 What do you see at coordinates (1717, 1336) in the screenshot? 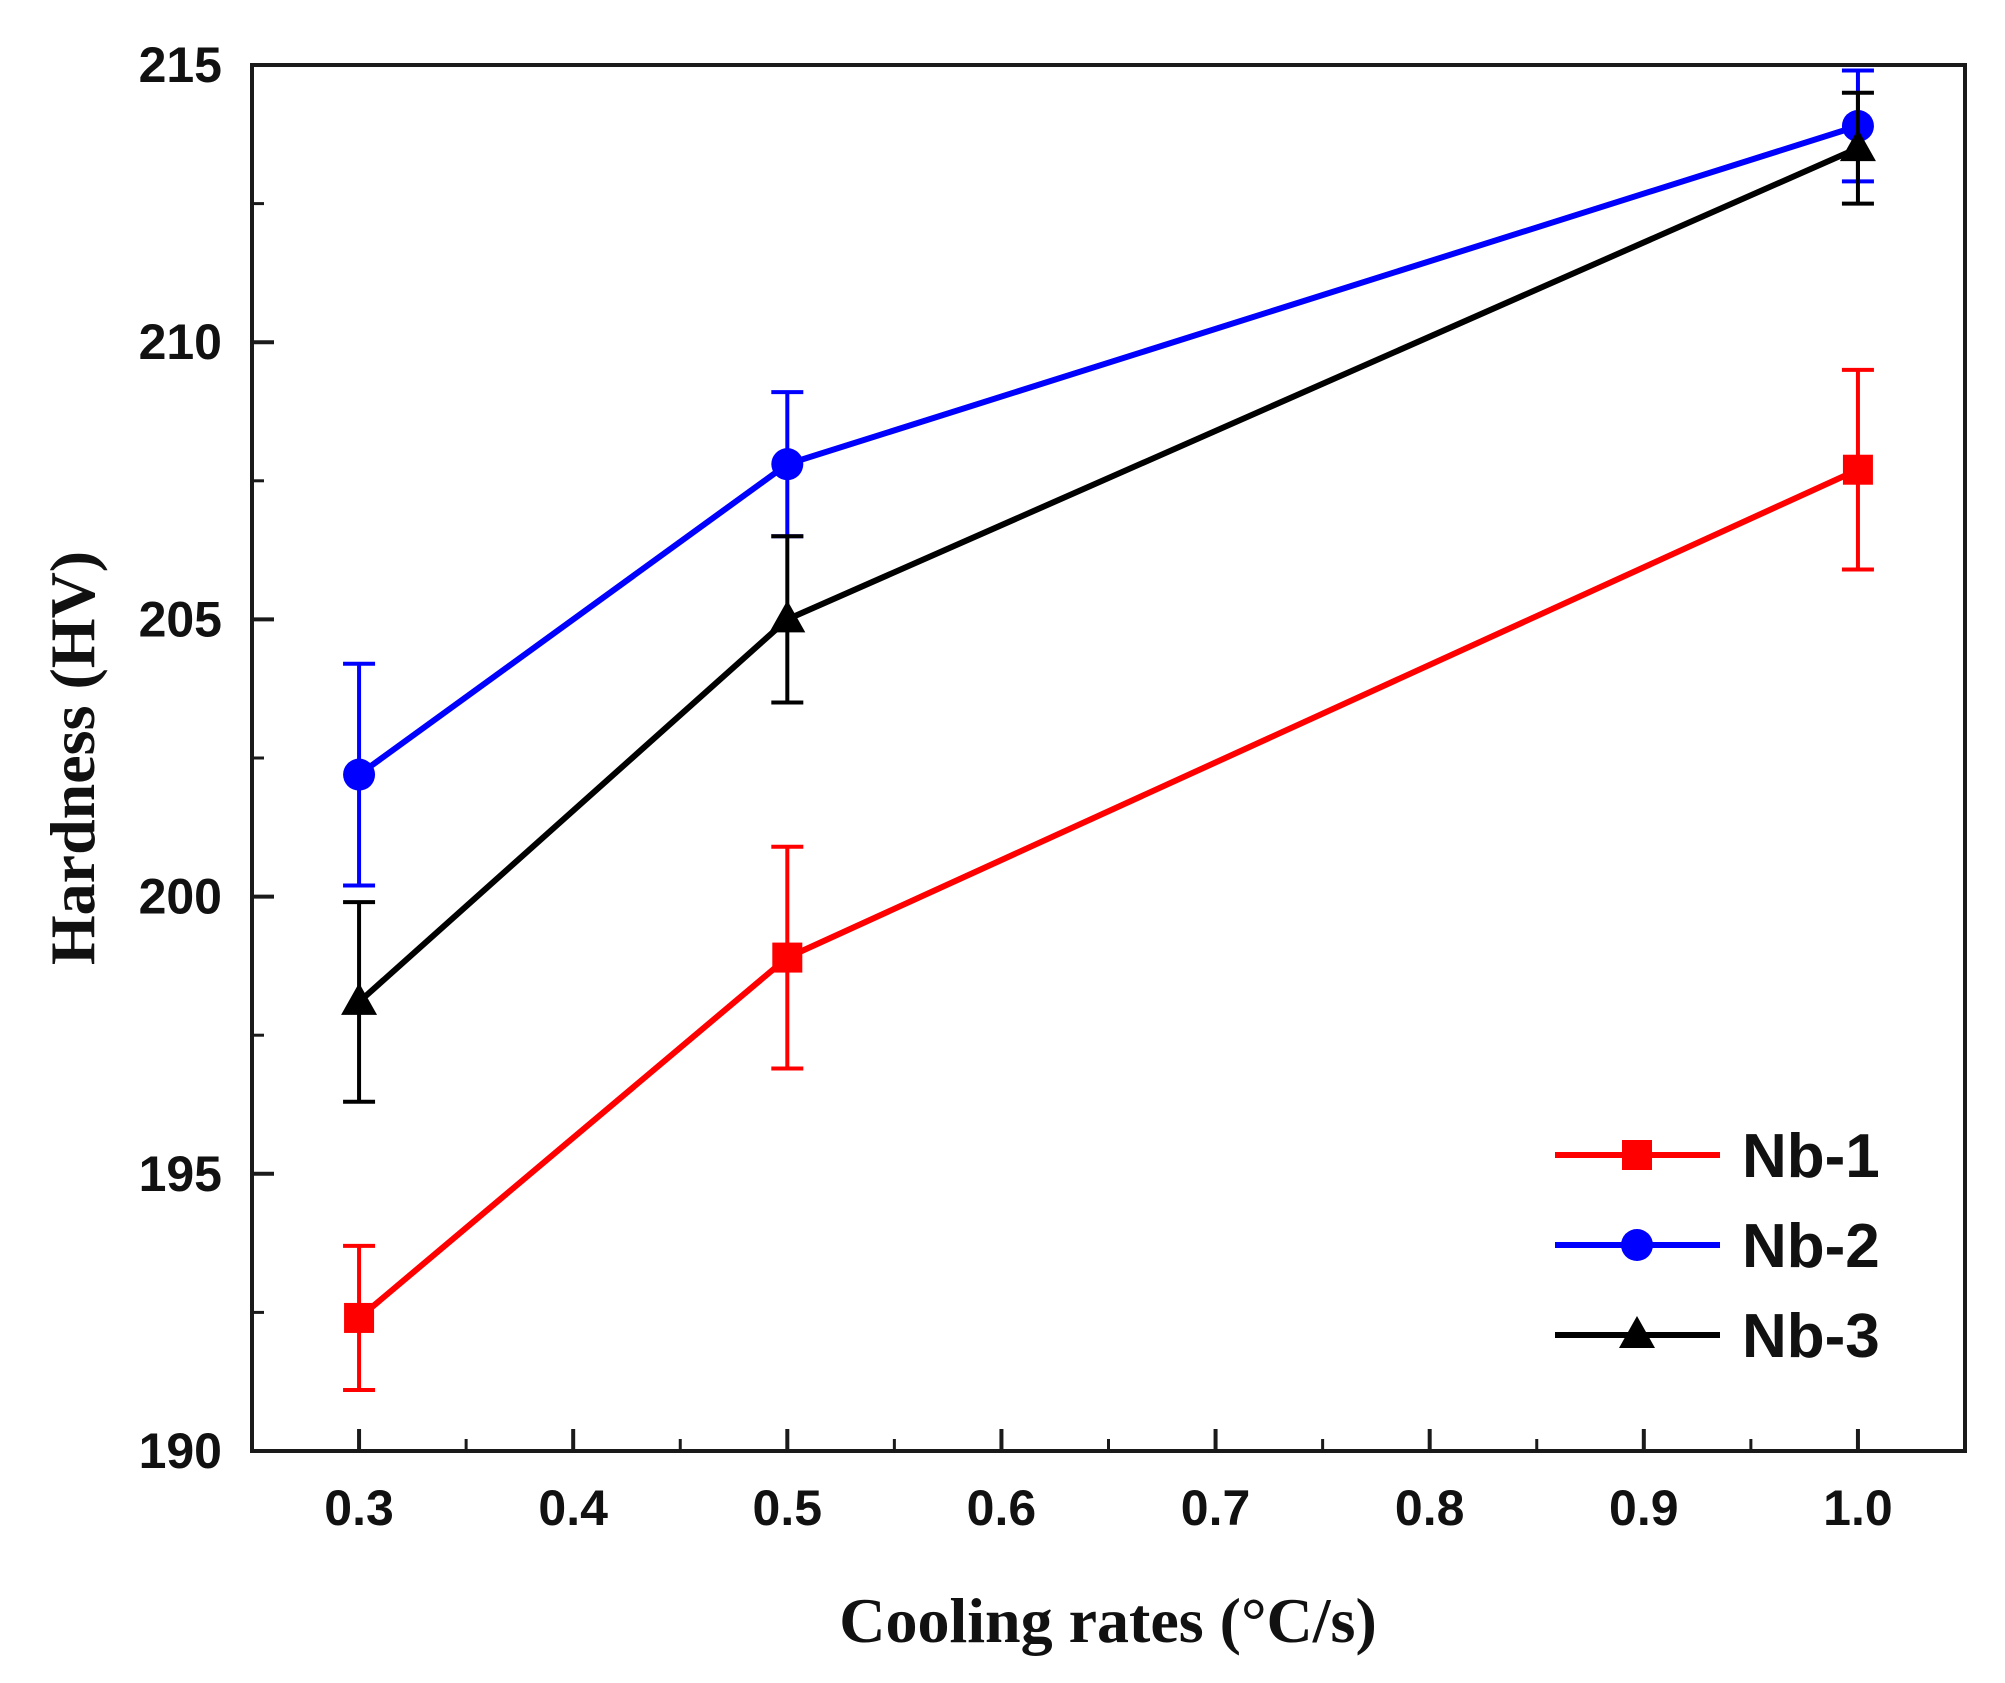
I see `legend-entry-nb-3: Nb-3` at bounding box center [1717, 1336].